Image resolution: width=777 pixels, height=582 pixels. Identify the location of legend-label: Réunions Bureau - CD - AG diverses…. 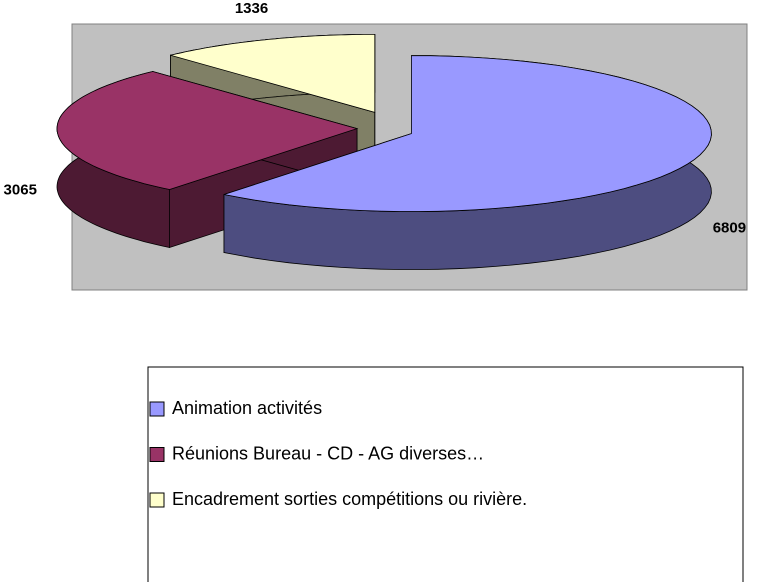
(328, 453).